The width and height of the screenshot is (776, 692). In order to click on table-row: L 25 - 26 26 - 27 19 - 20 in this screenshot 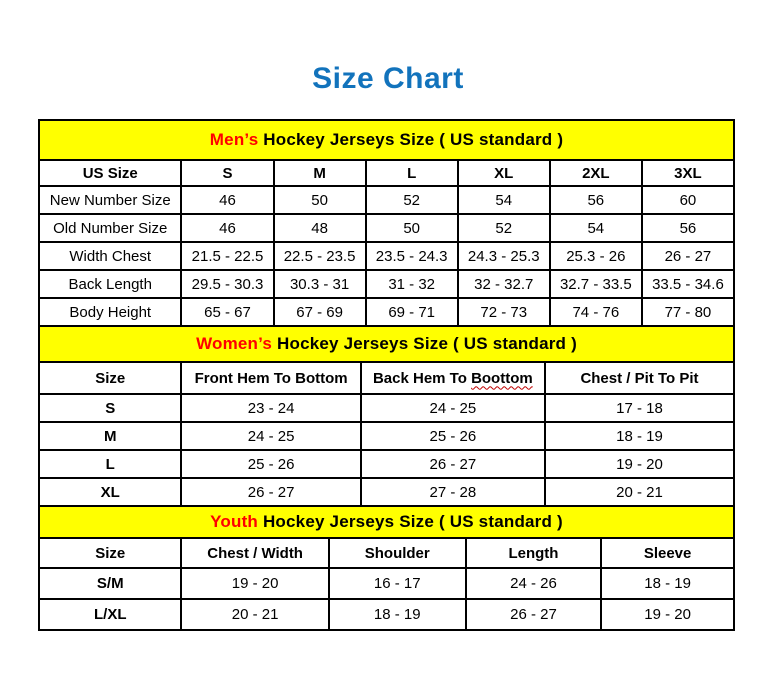, I will do `click(386, 464)`.